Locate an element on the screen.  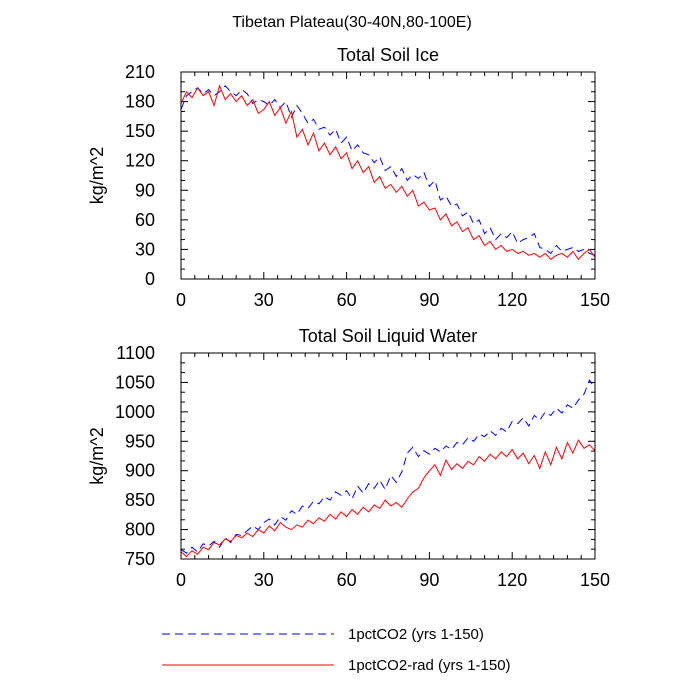
y-tick-label: 90 is located at coordinates (145, 190).